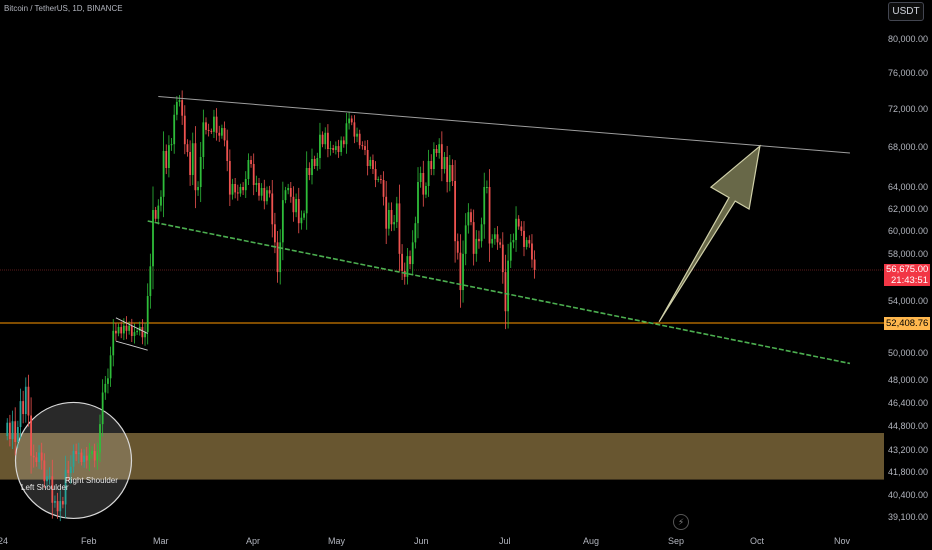  I want to click on price-axis-label: 68,000.00, so click(907, 147).